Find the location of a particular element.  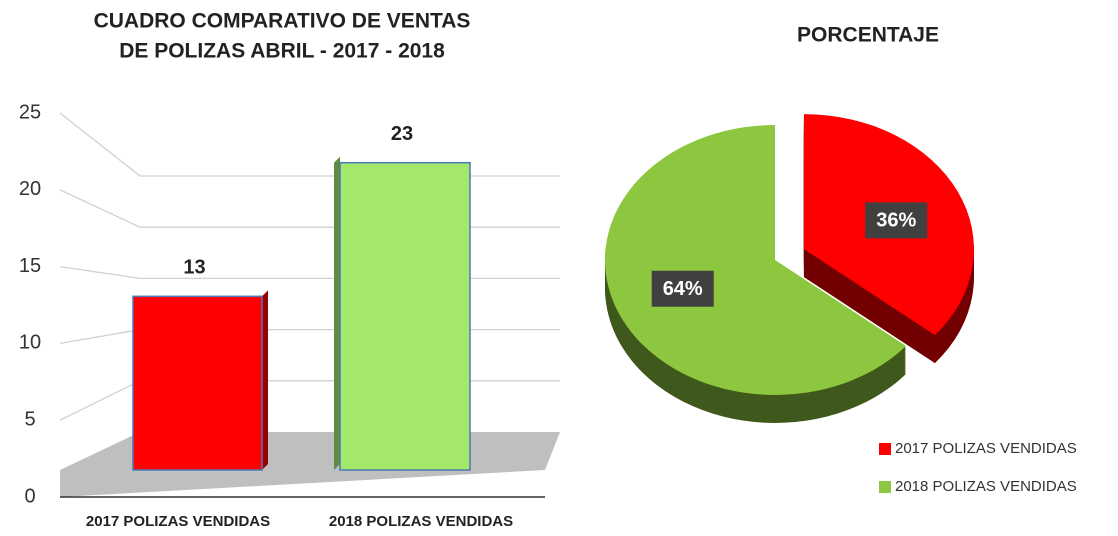

x-tick-label: 2018 POLIZAS VENDIDAS is located at coordinates (421, 521).